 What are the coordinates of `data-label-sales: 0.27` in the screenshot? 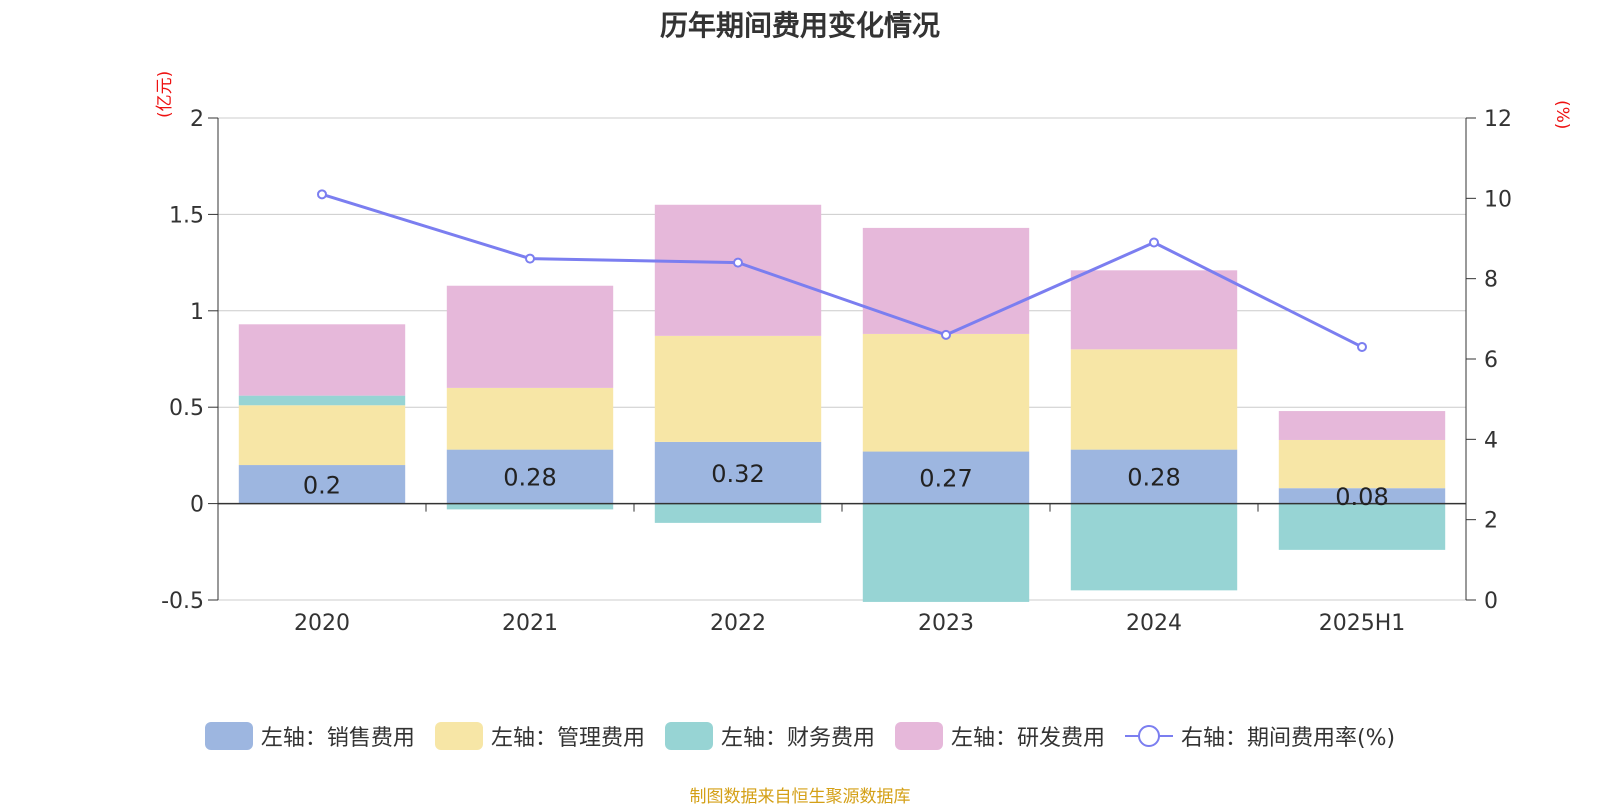 It's located at (945, 479).